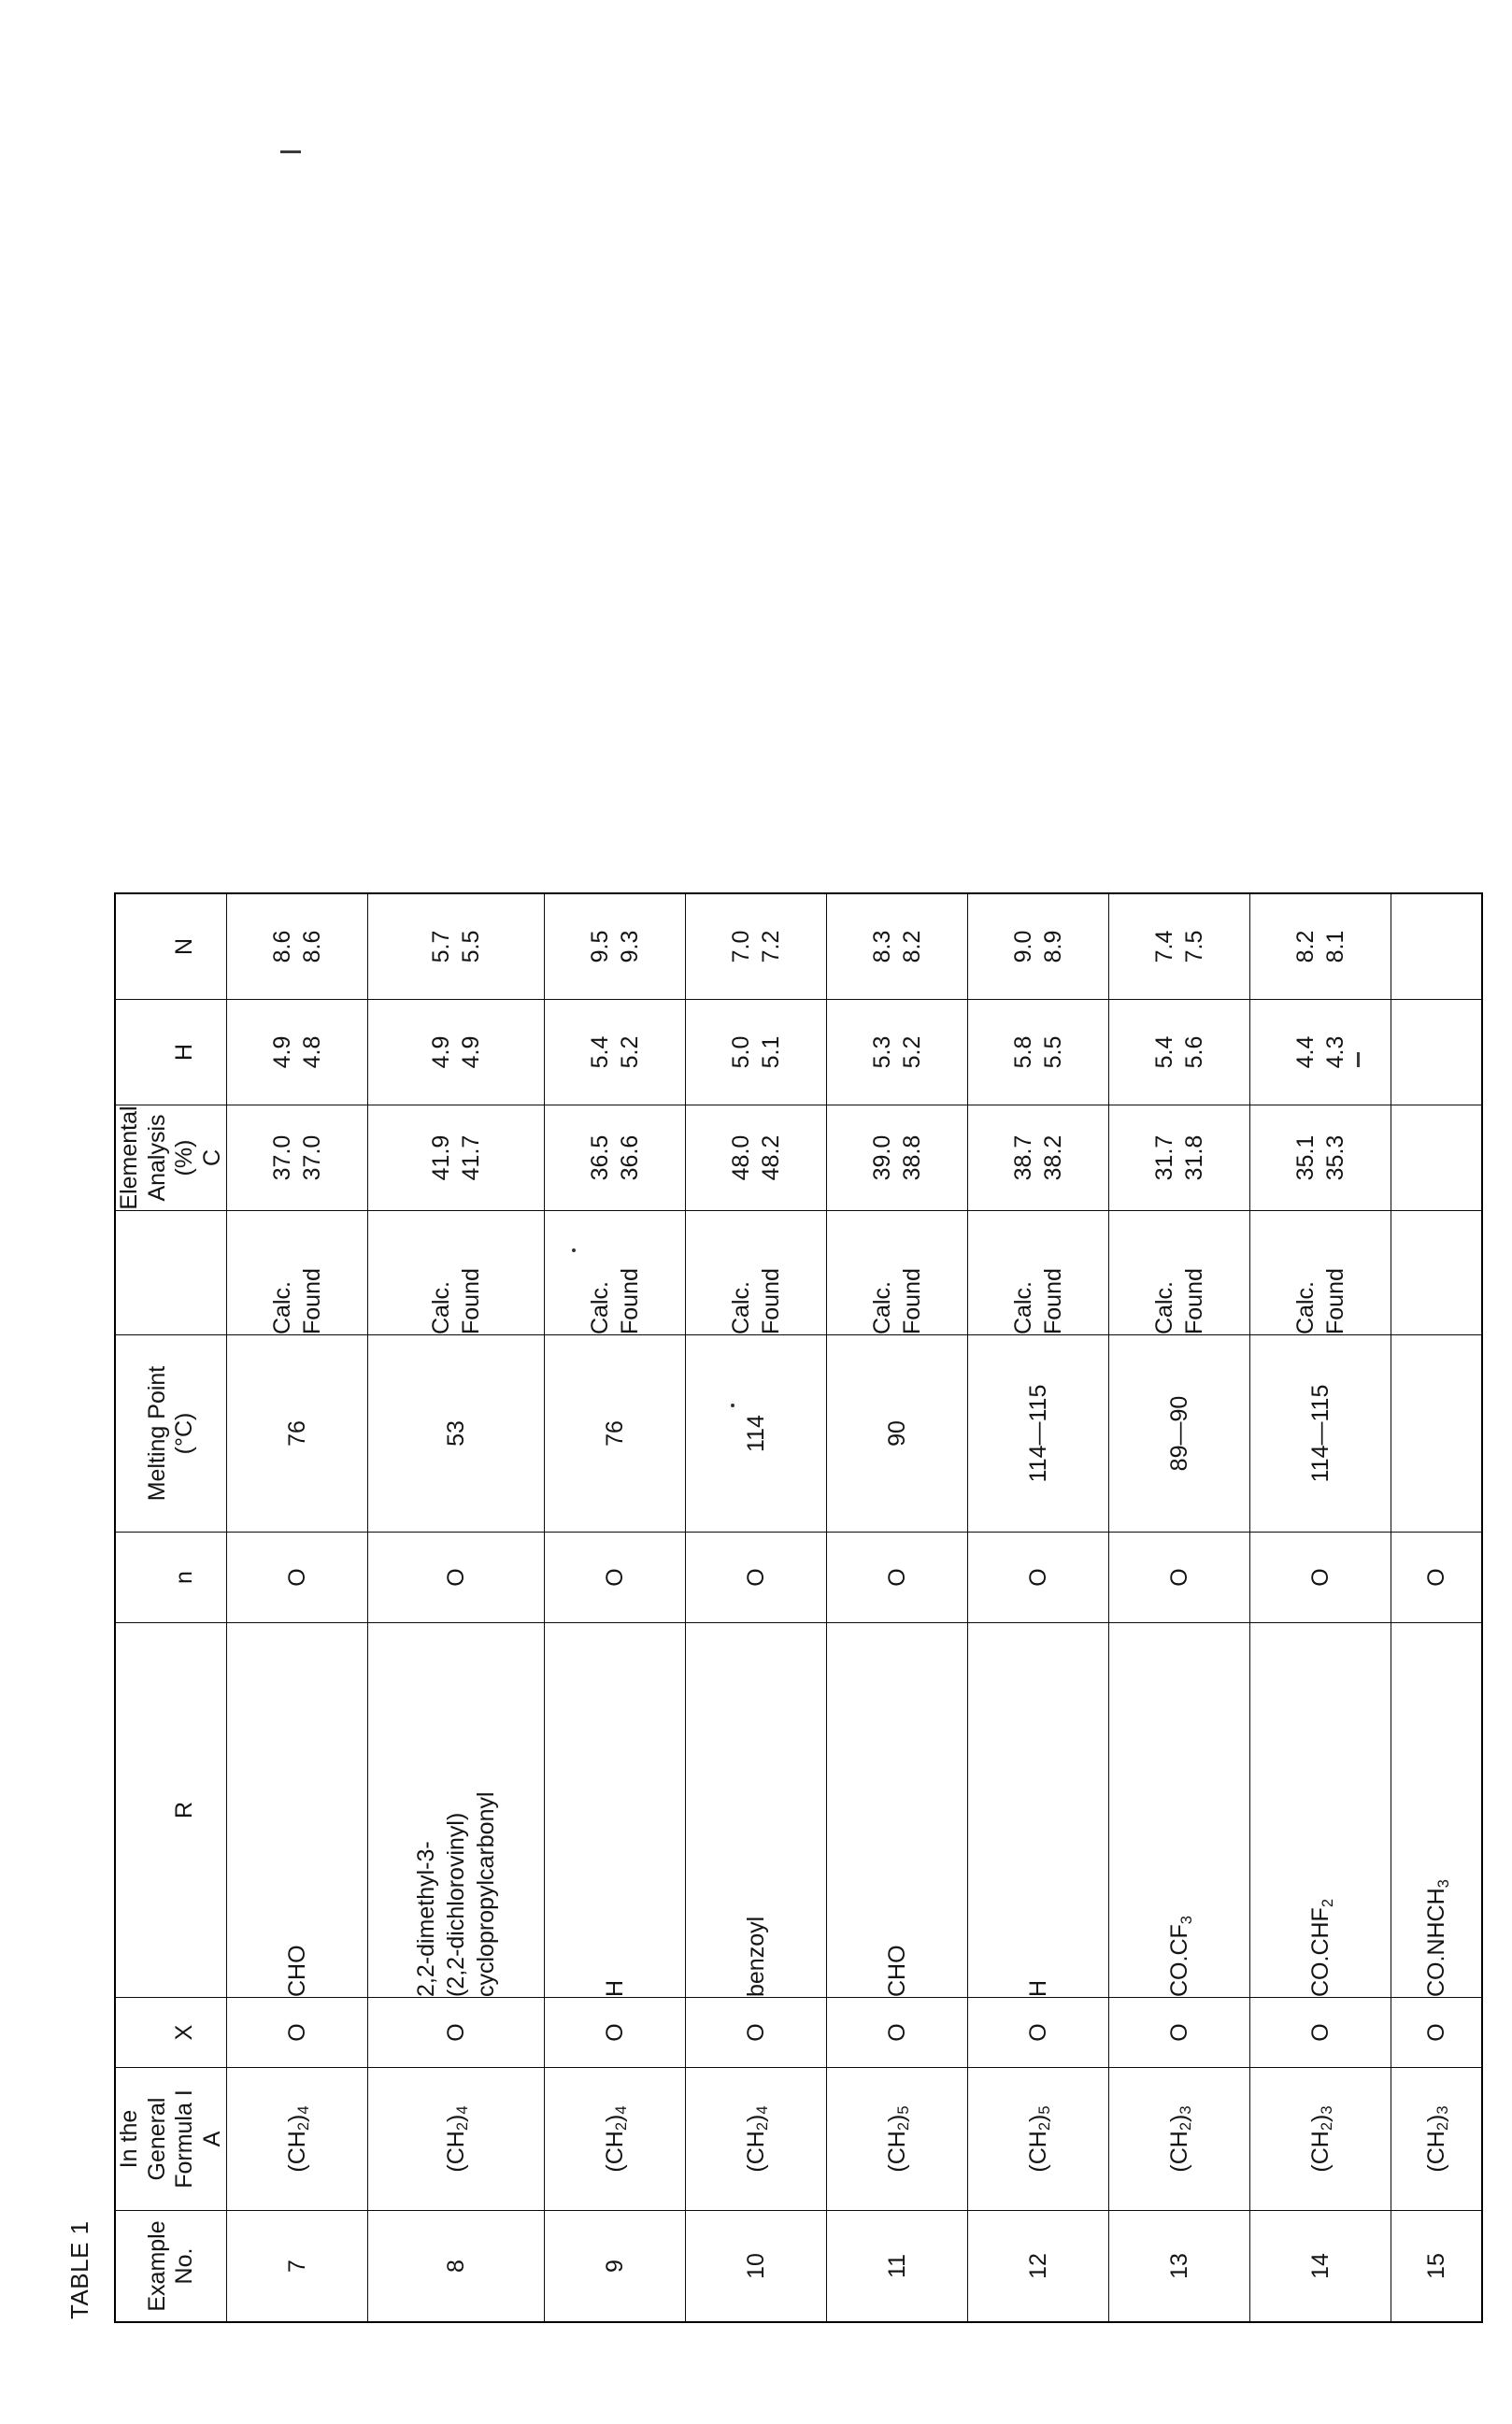  Describe the element at coordinates (456, 1158) in the screenshot. I see `cell-ea-c: 41.9 41.7` at that location.